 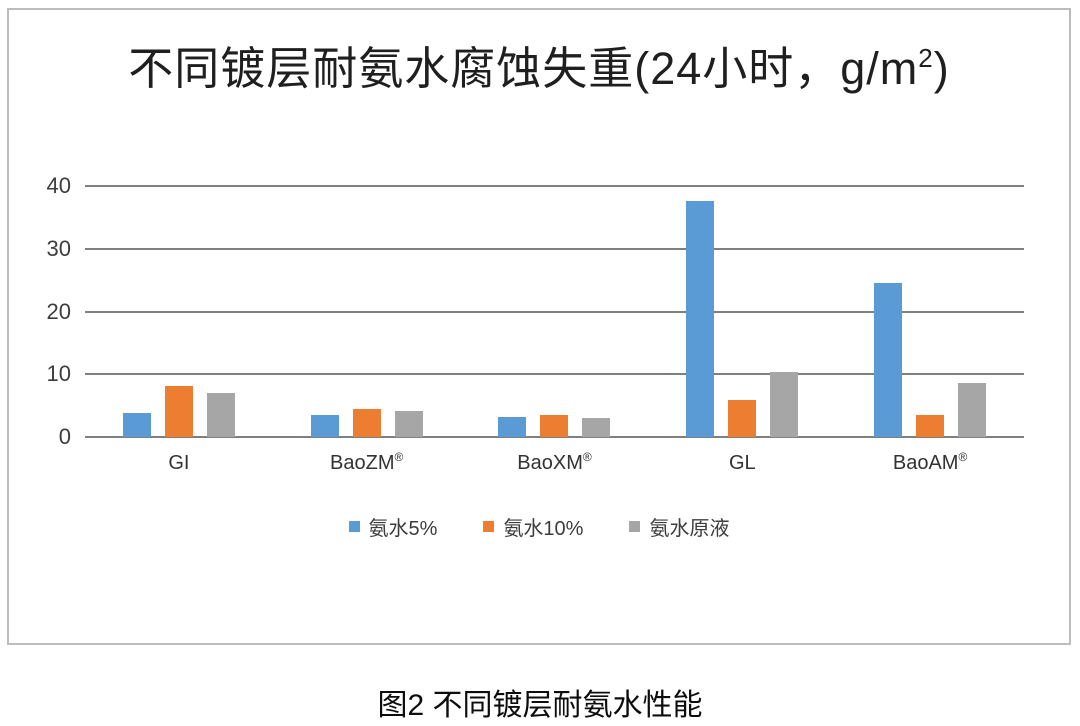 I want to click on gridline-y40, so click(x=554, y=186).